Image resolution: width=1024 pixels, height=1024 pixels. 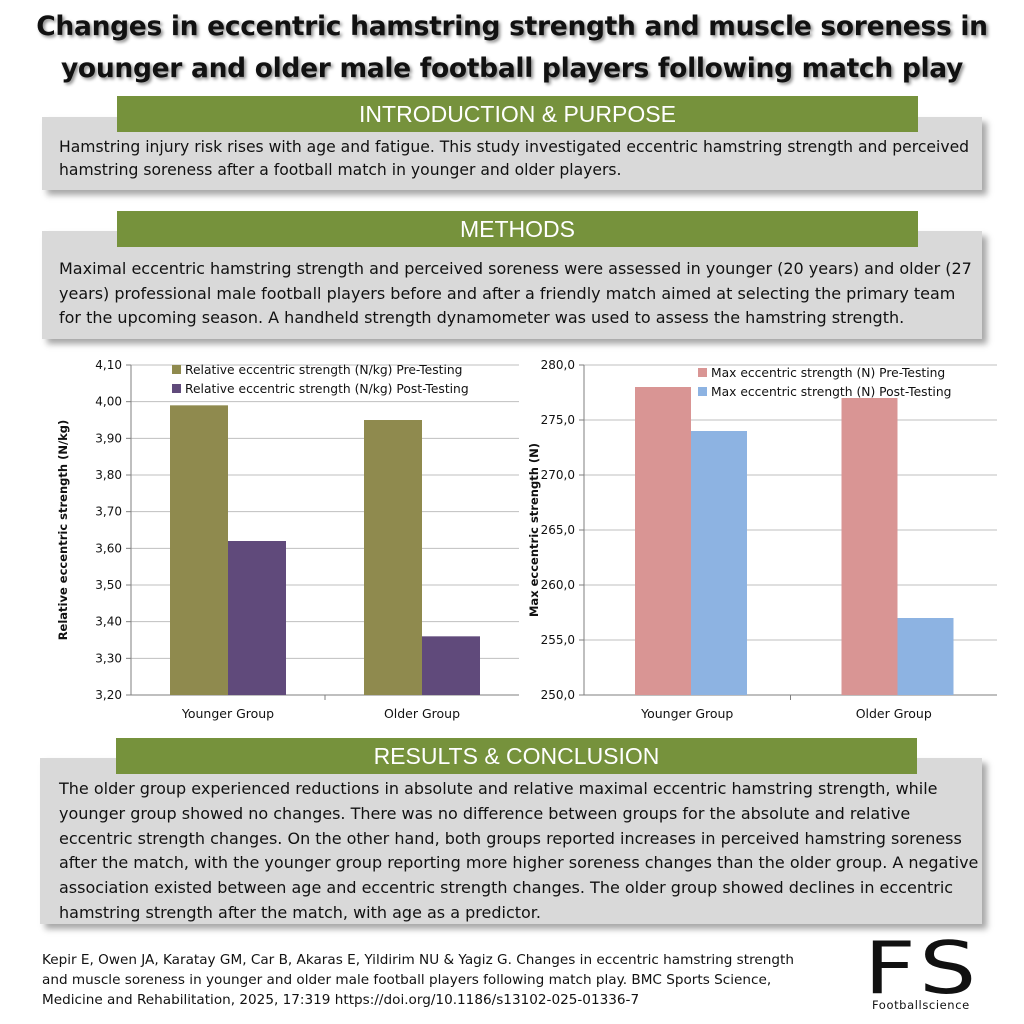 What do you see at coordinates (517, 114) in the screenshot?
I see `intro-heading: INTRODUCTION & PURPOSE` at bounding box center [517, 114].